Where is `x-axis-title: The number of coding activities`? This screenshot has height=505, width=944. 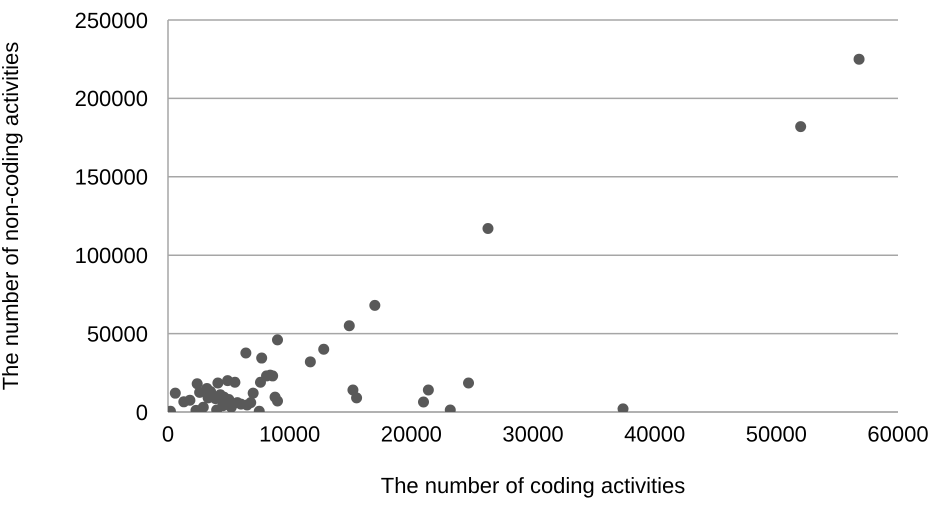 x-axis-title: The number of coding activities is located at coordinates (533, 485).